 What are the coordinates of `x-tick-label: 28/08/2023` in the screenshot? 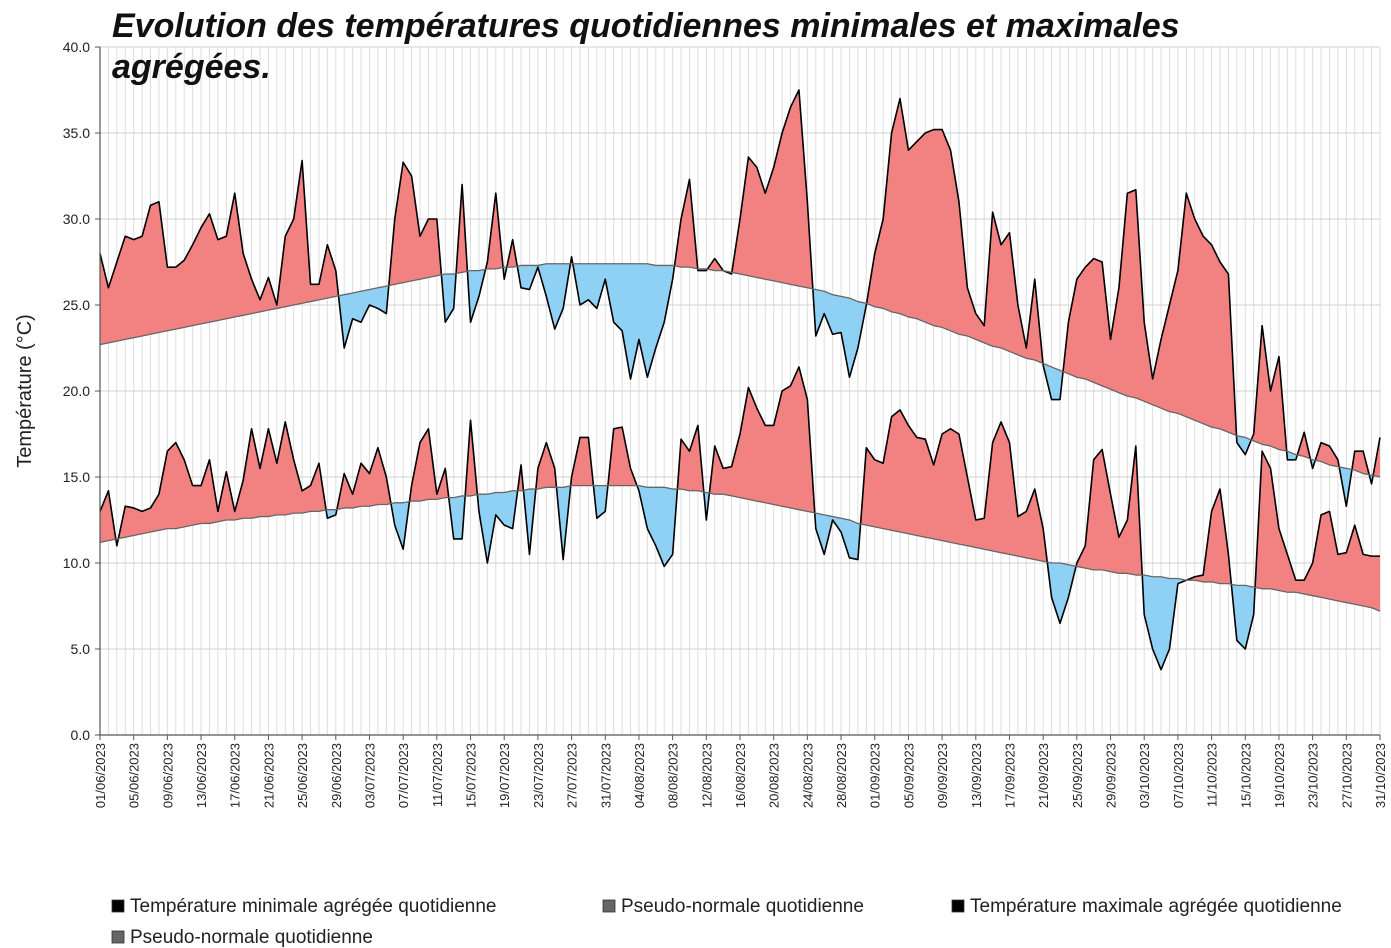 It's located at (841, 775).